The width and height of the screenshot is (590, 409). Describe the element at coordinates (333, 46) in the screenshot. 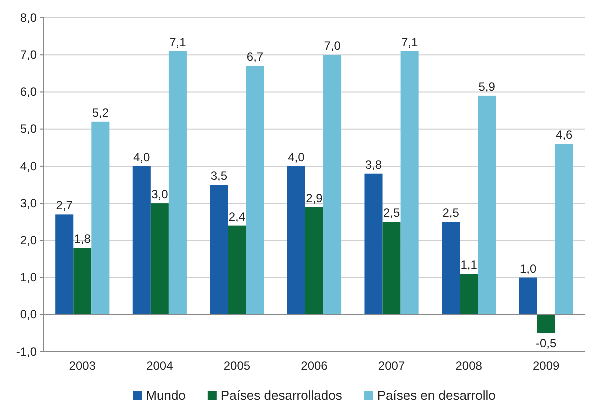

I see `data-label: 7,0` at that location.